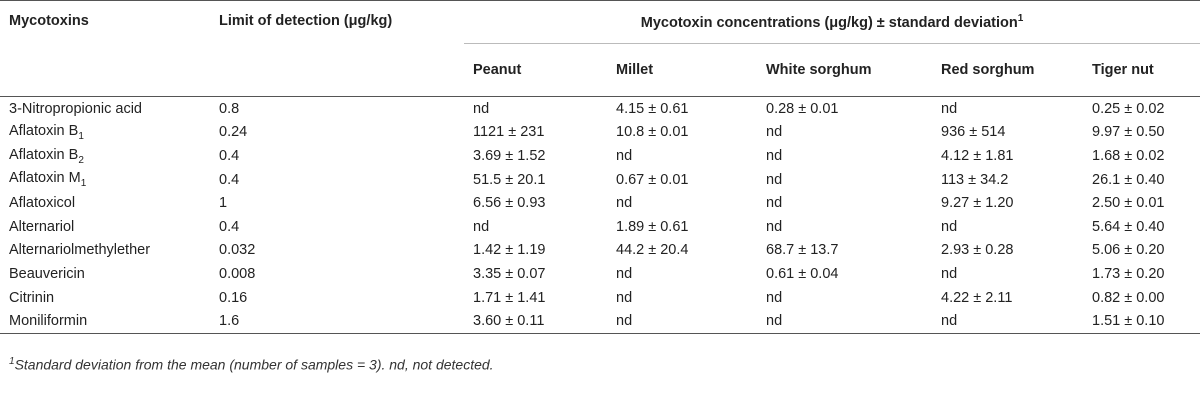 Image resolution: width=1200 pixels, height=406 pixels. I want to click on cell-peanut: 1.42 ± 1.19, so click(509, 250).